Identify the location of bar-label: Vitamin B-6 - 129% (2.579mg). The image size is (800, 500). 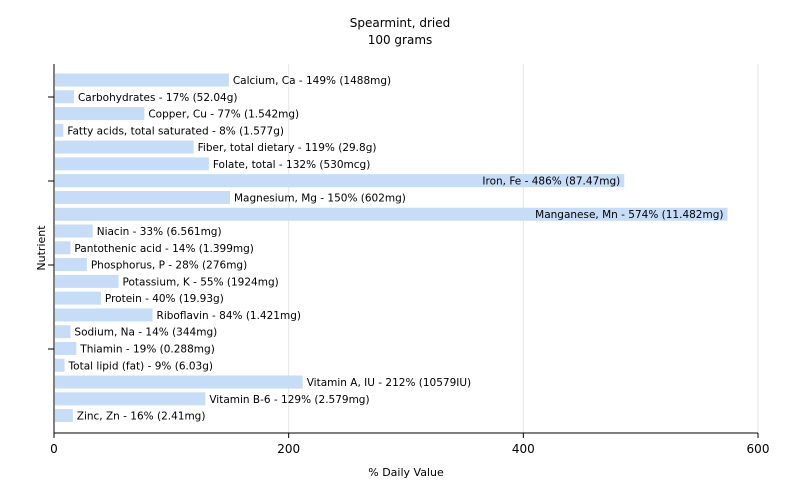
(289, 400).